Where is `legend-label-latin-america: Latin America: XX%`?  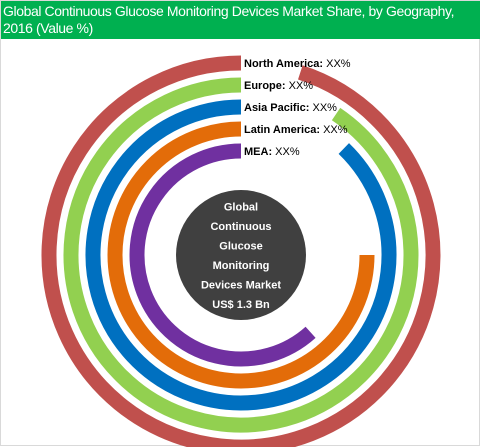
legend-label-latin-america: Latin America: XX% is located at coordinates (296, 130).